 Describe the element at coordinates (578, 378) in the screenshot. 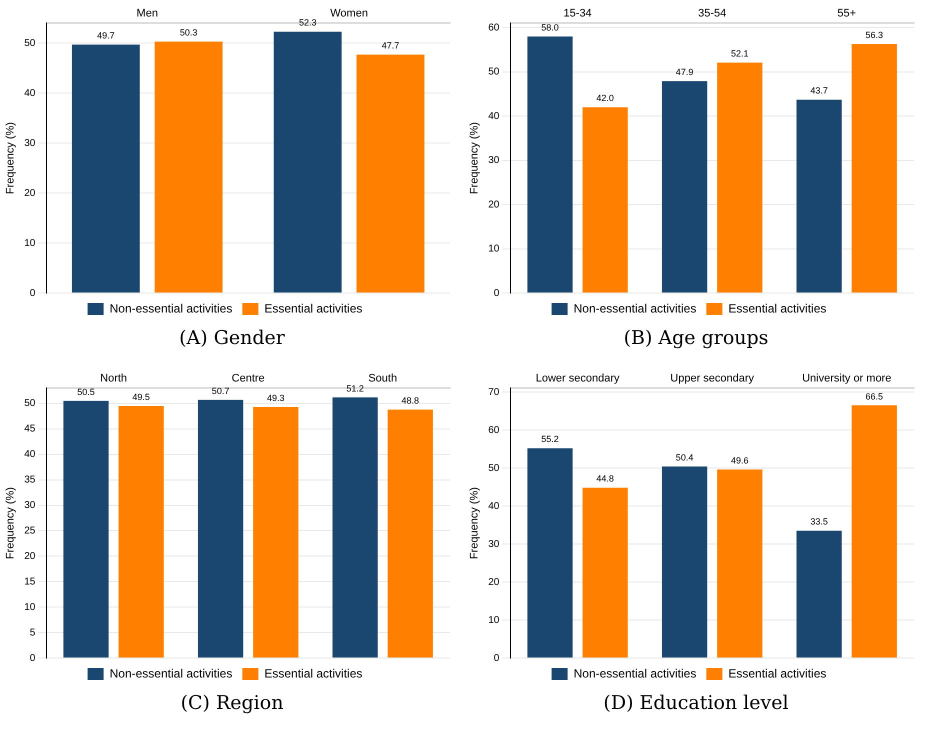

I see `x-tick-label: Lower secondary` at that location.